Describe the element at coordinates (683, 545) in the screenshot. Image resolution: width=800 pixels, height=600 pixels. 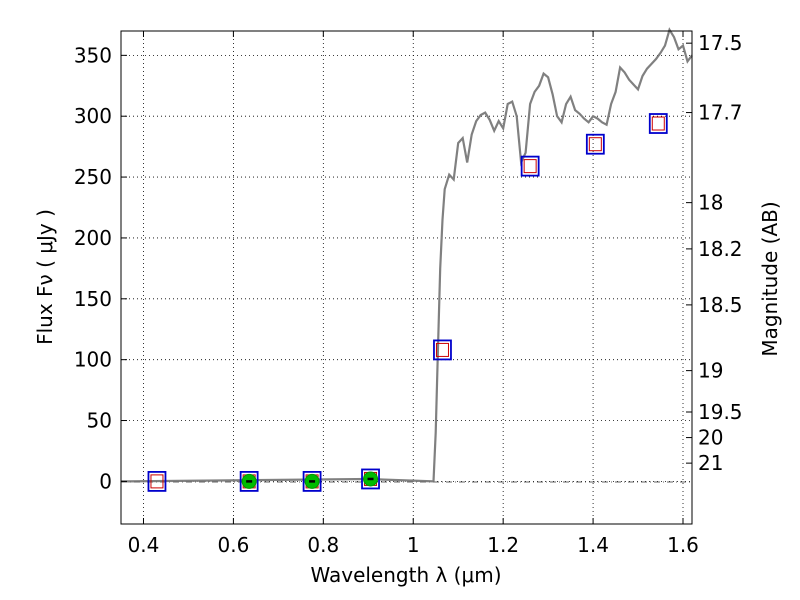
I see `x-tick-label: 1.6` at that location.